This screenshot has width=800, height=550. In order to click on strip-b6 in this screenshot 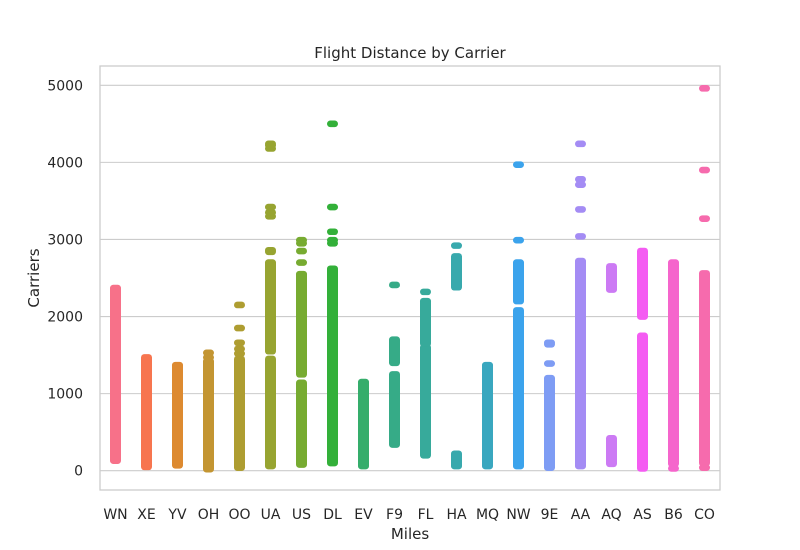, I will do `click(673, 365)`.